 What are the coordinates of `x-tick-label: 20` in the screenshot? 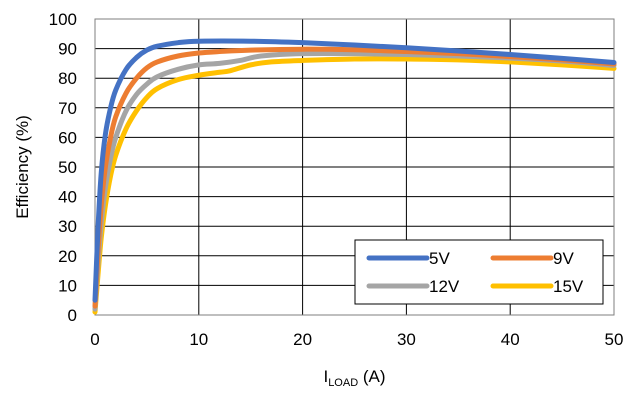 It's located at (302, 339).